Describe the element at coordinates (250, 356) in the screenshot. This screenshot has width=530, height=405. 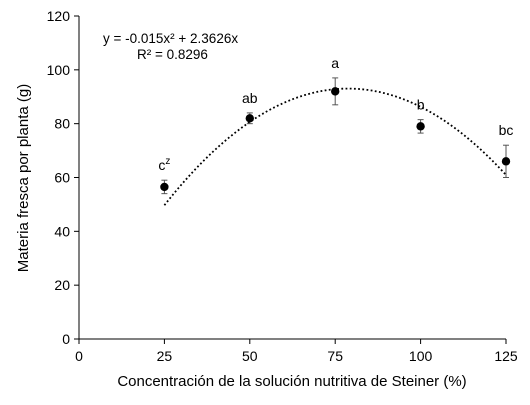
I see `x-tick-label: 50` at that location.